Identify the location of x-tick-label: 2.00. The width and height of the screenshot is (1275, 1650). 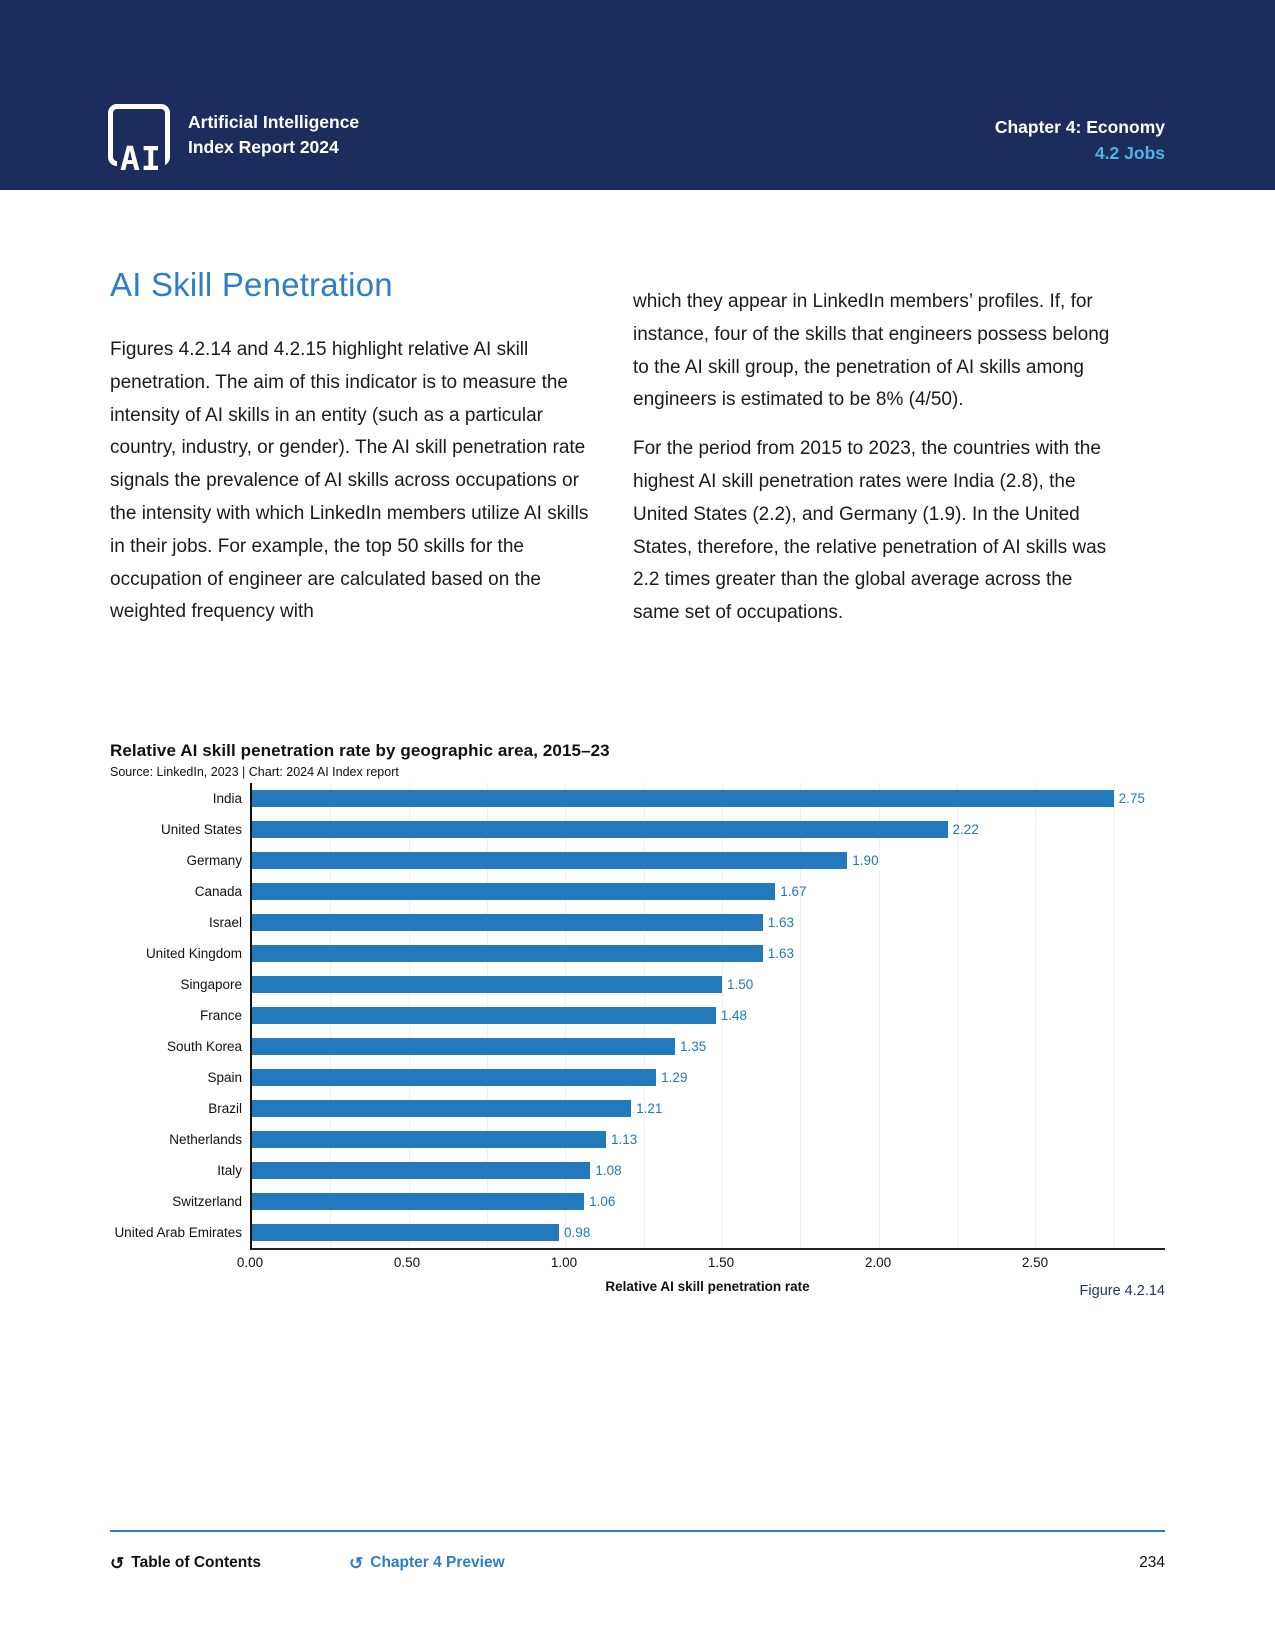
(878, 1262).